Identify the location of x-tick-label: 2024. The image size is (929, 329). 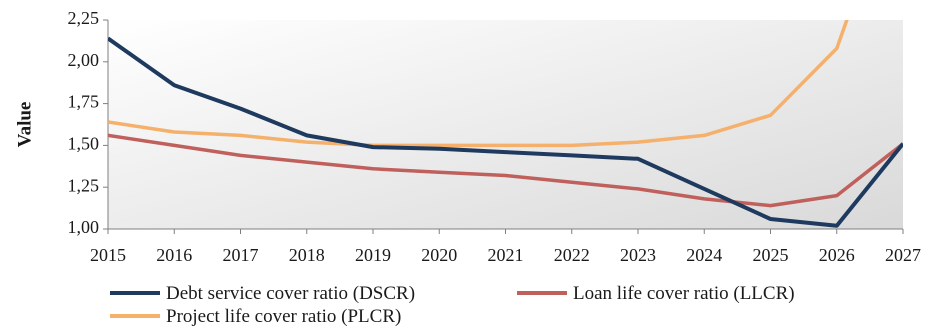
(704, 255).